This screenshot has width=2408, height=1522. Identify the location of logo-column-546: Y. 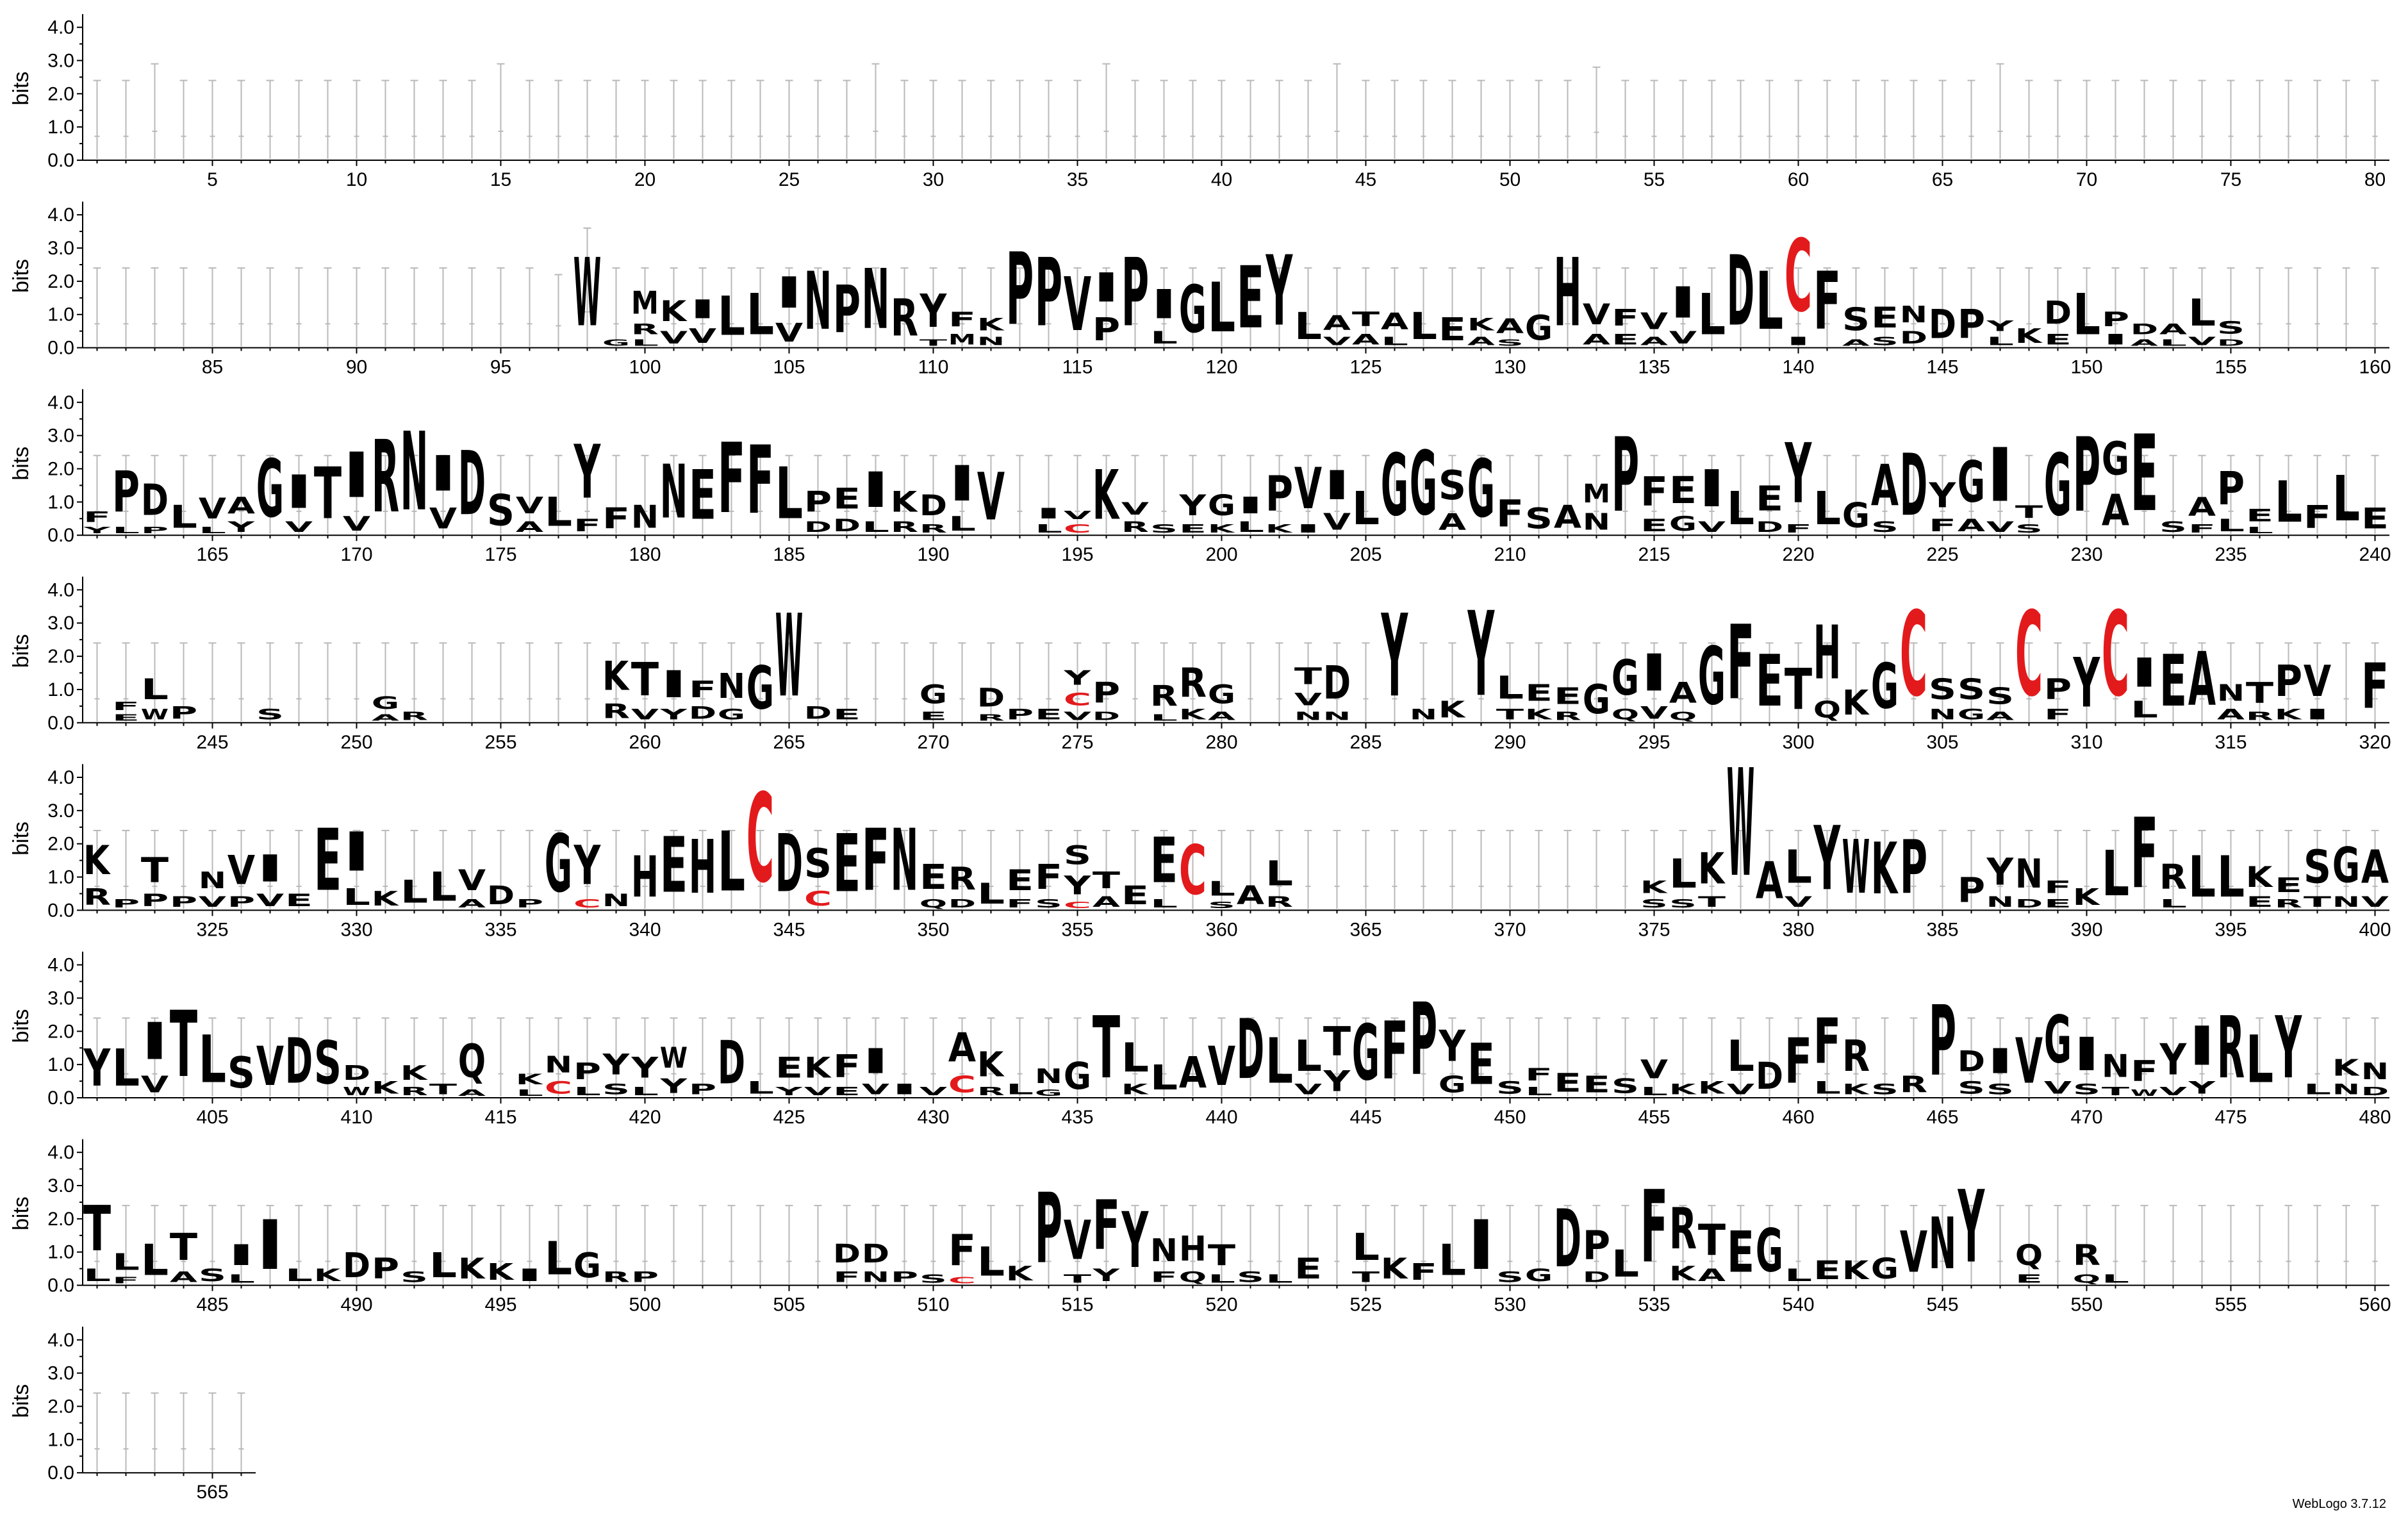
(1971, 1227).